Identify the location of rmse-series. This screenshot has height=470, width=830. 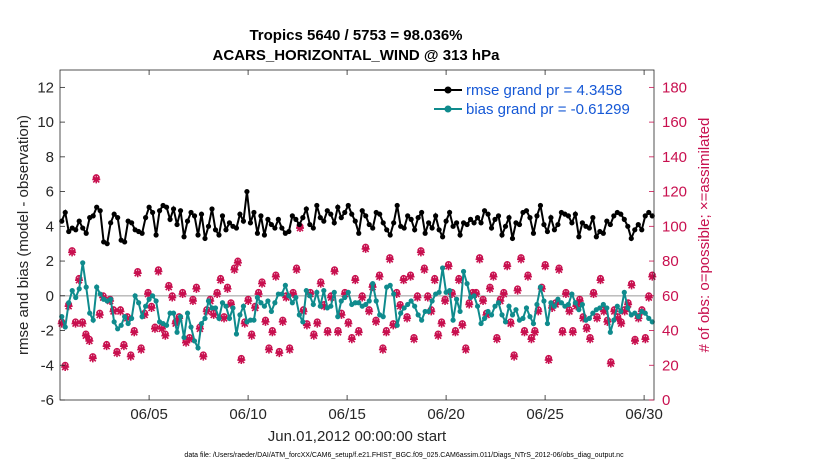
(357, 217).